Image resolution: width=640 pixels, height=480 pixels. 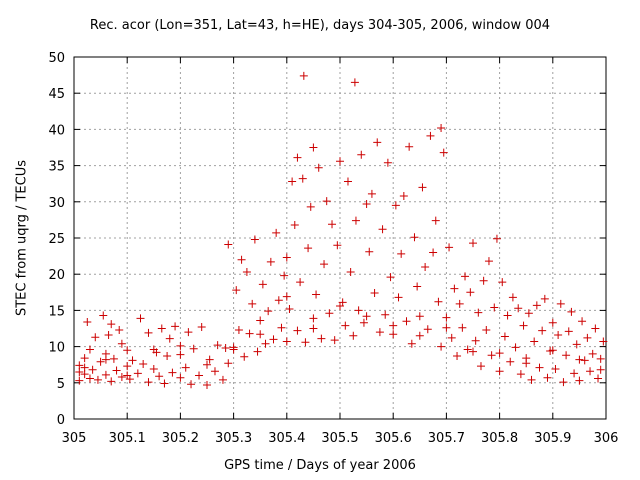 I want to click on y-tick-label: 5, so click(x=61, y=384).